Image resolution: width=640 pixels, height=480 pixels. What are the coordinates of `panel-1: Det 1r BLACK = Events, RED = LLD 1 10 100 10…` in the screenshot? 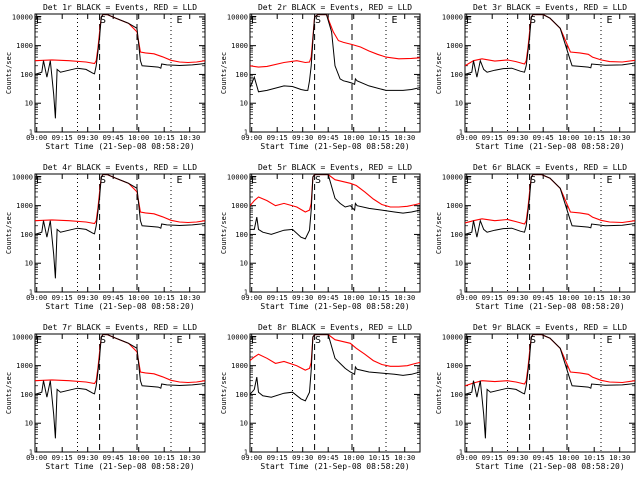 It's located at (105, 77).